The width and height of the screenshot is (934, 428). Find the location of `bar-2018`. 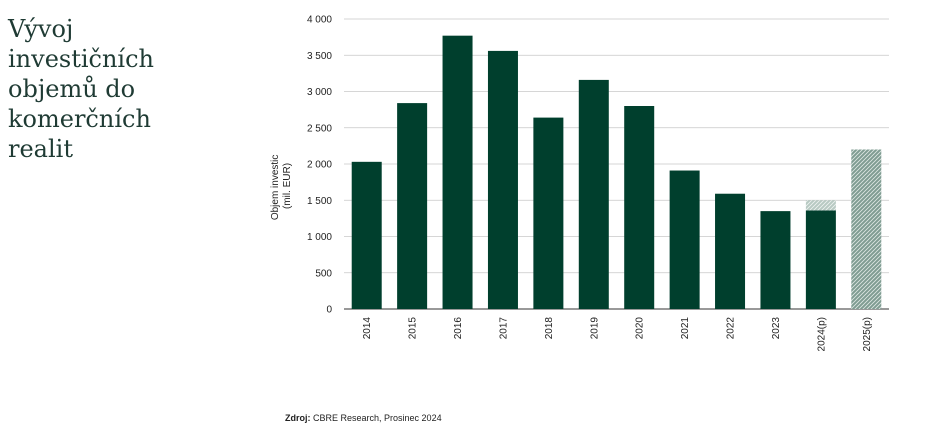

bar-2018 is located at coordinates (548, 213).